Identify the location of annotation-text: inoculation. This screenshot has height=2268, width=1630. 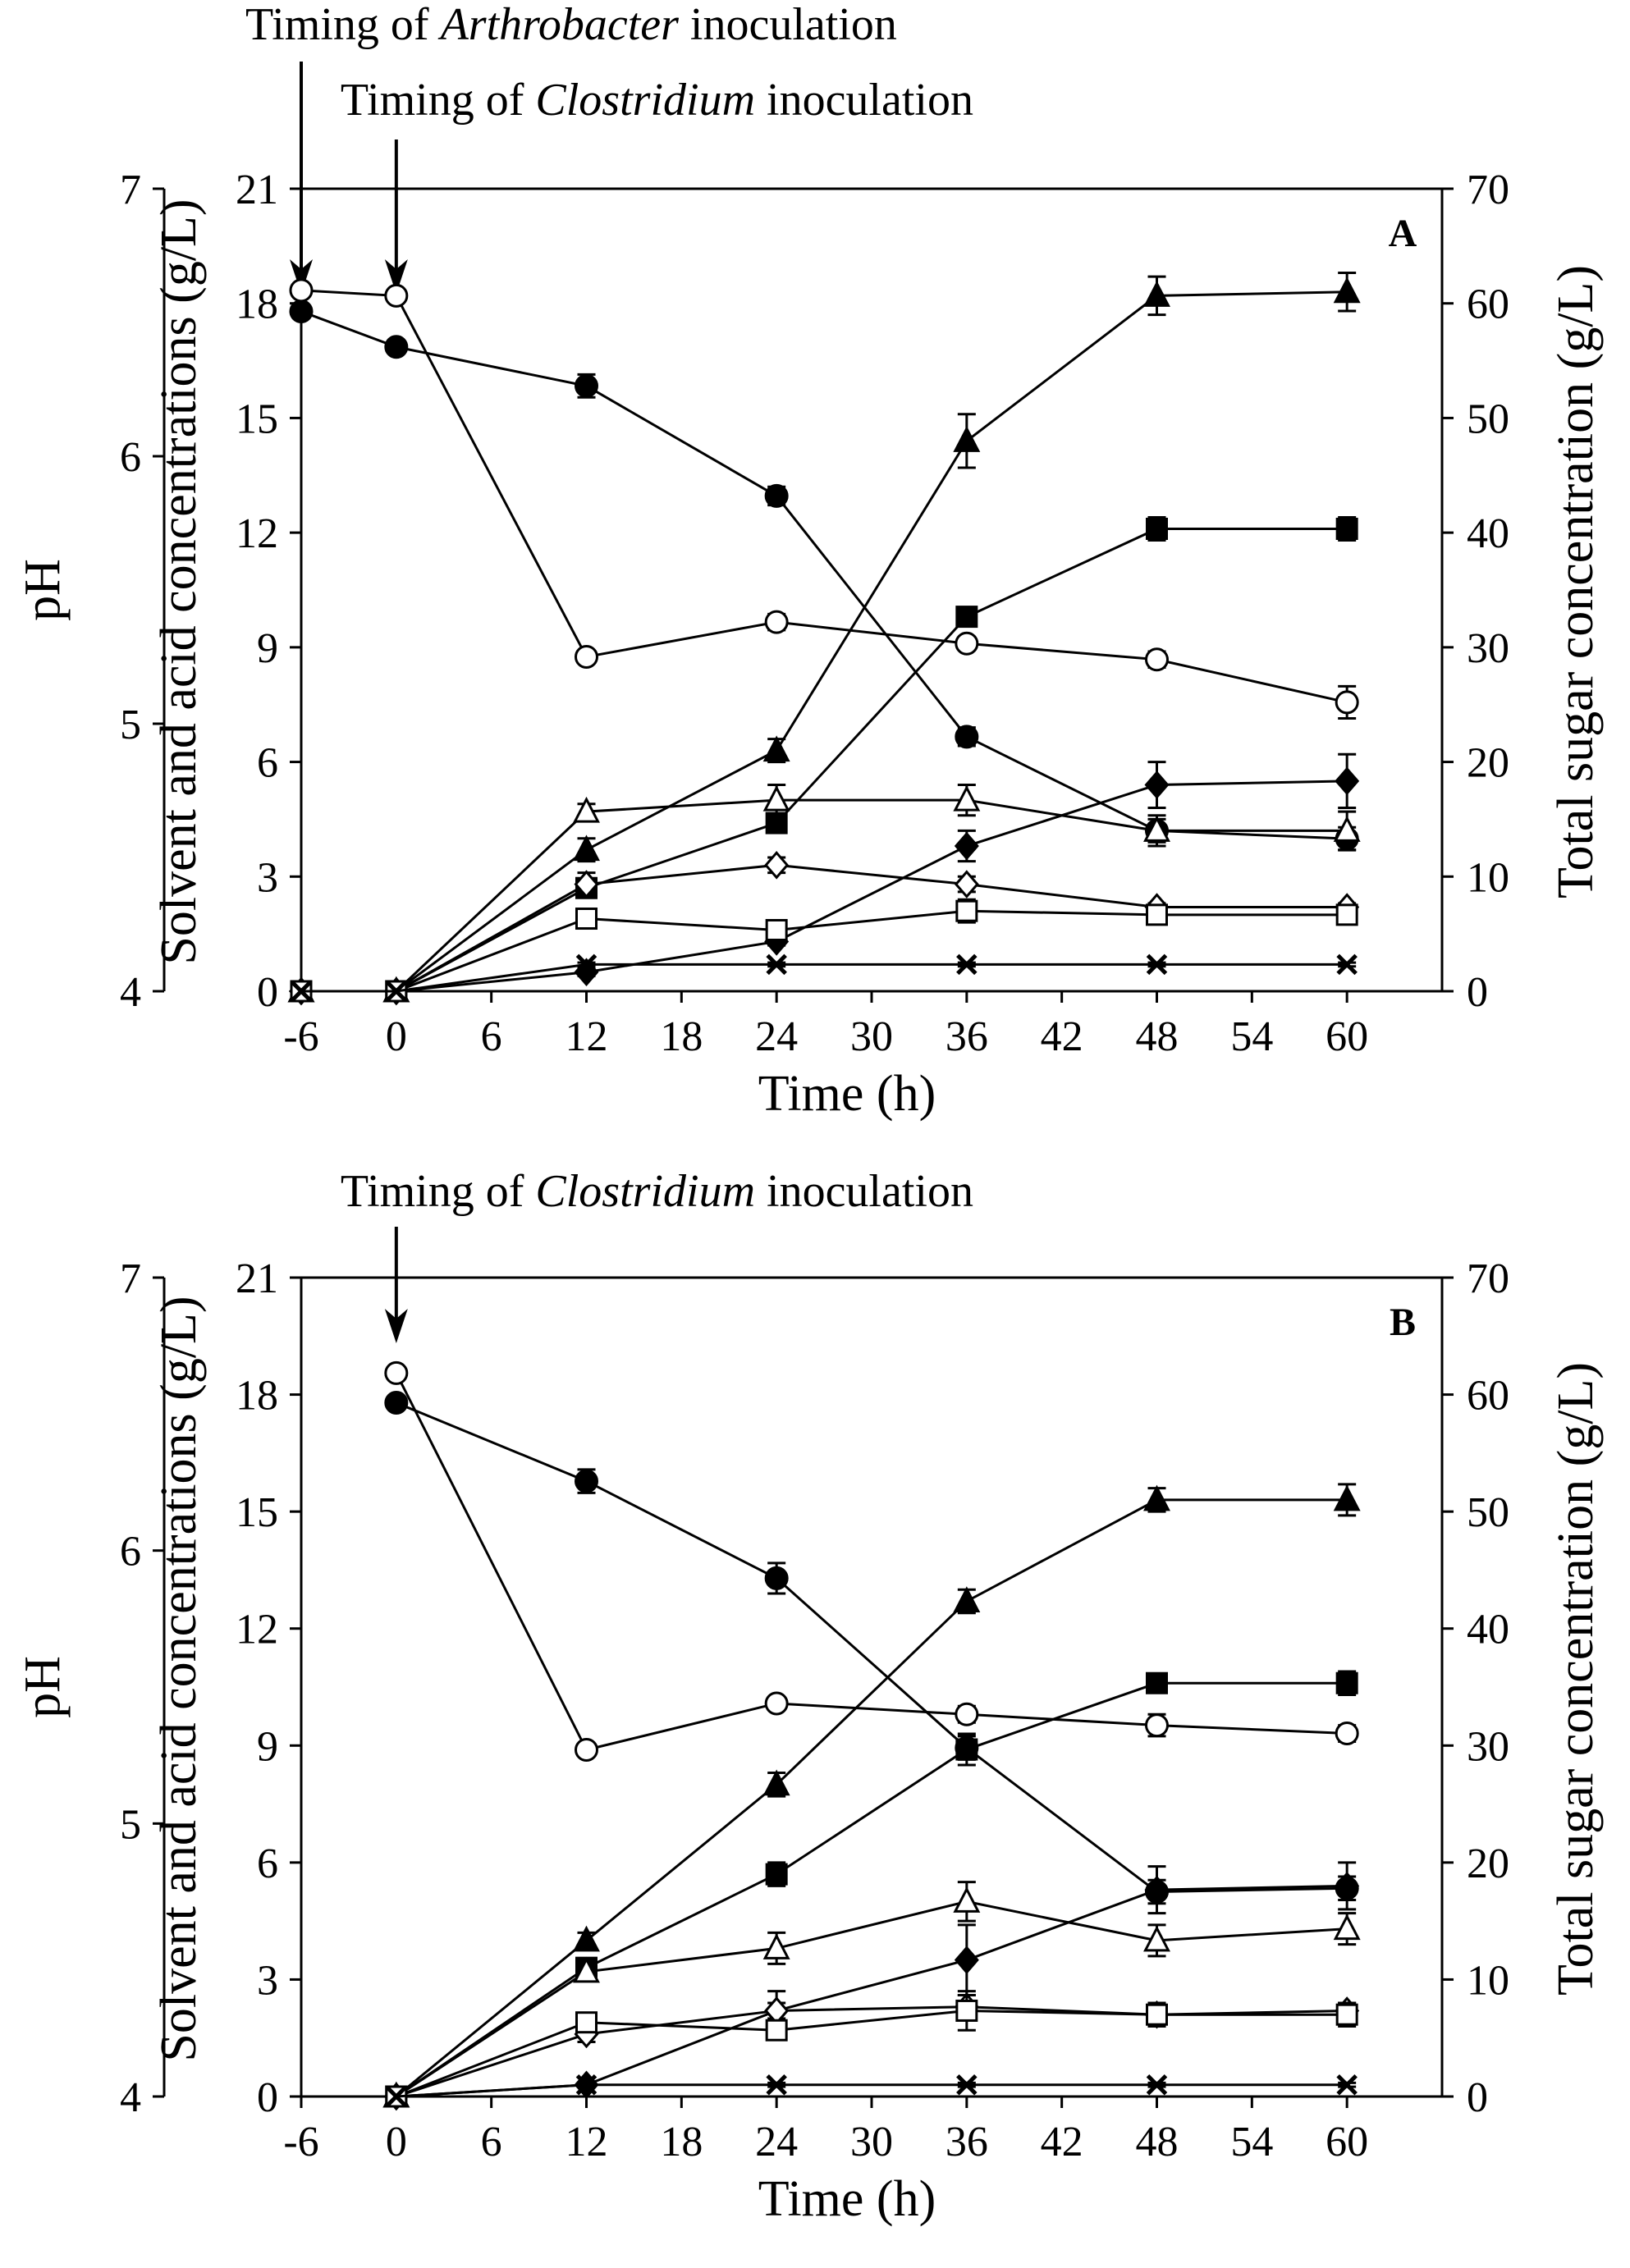
(864, 100).